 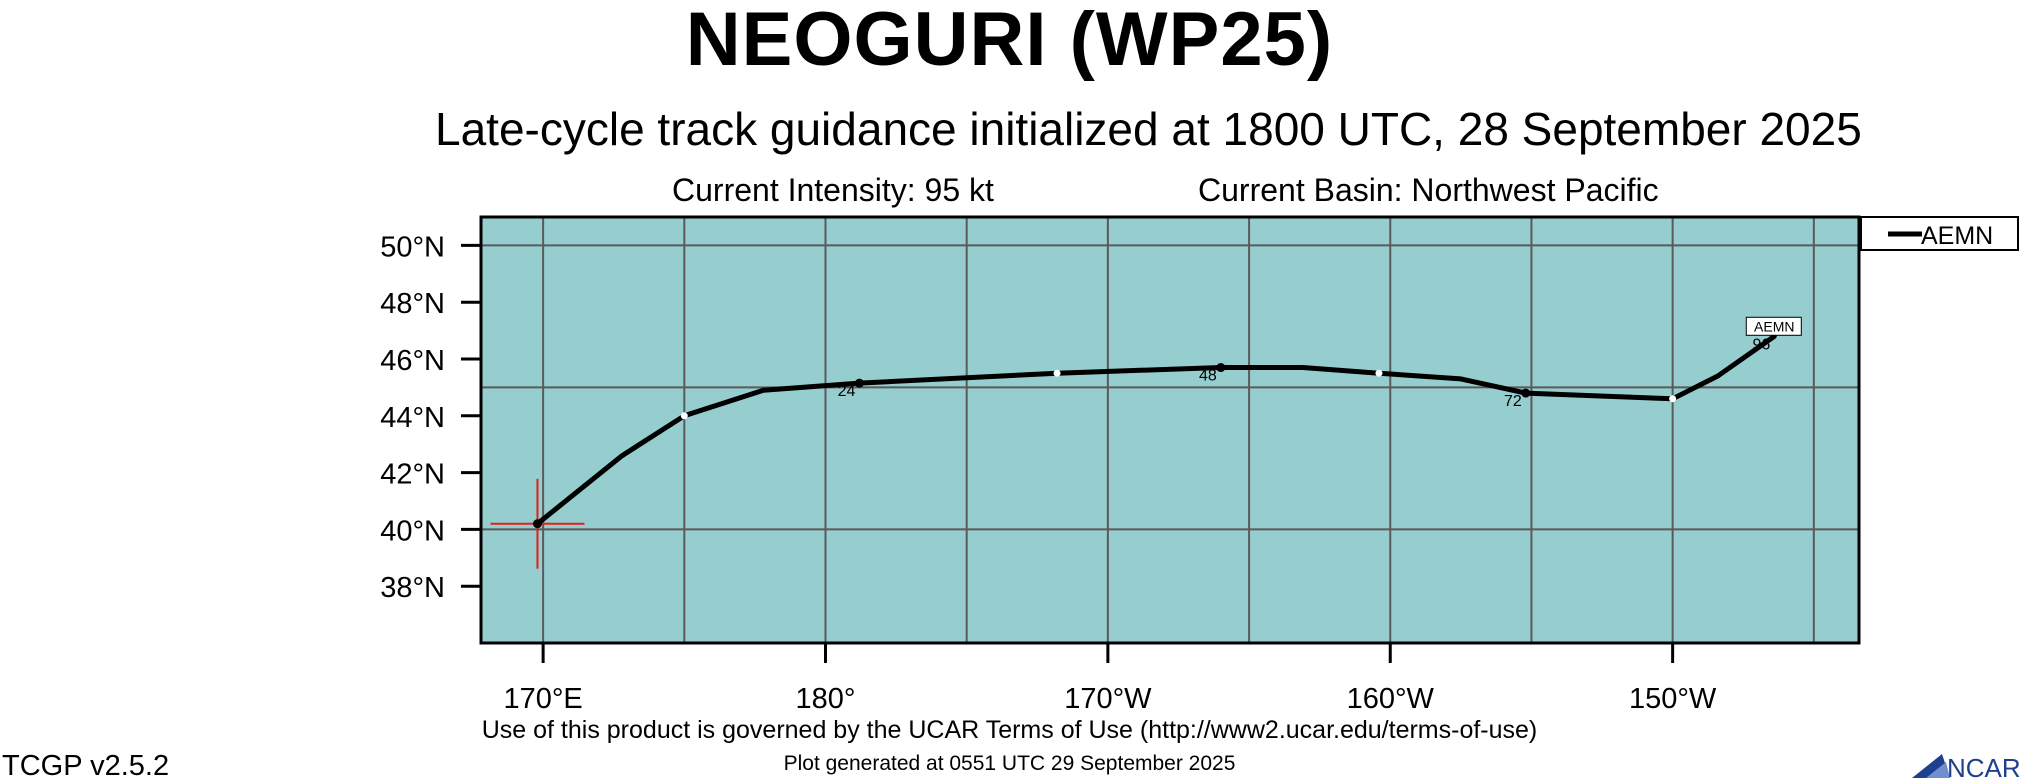 What do you see at coordinates (1108, 699) in the screenshot?
I see `x-tick-label: 170°W` at bounding box center [1108, 699].